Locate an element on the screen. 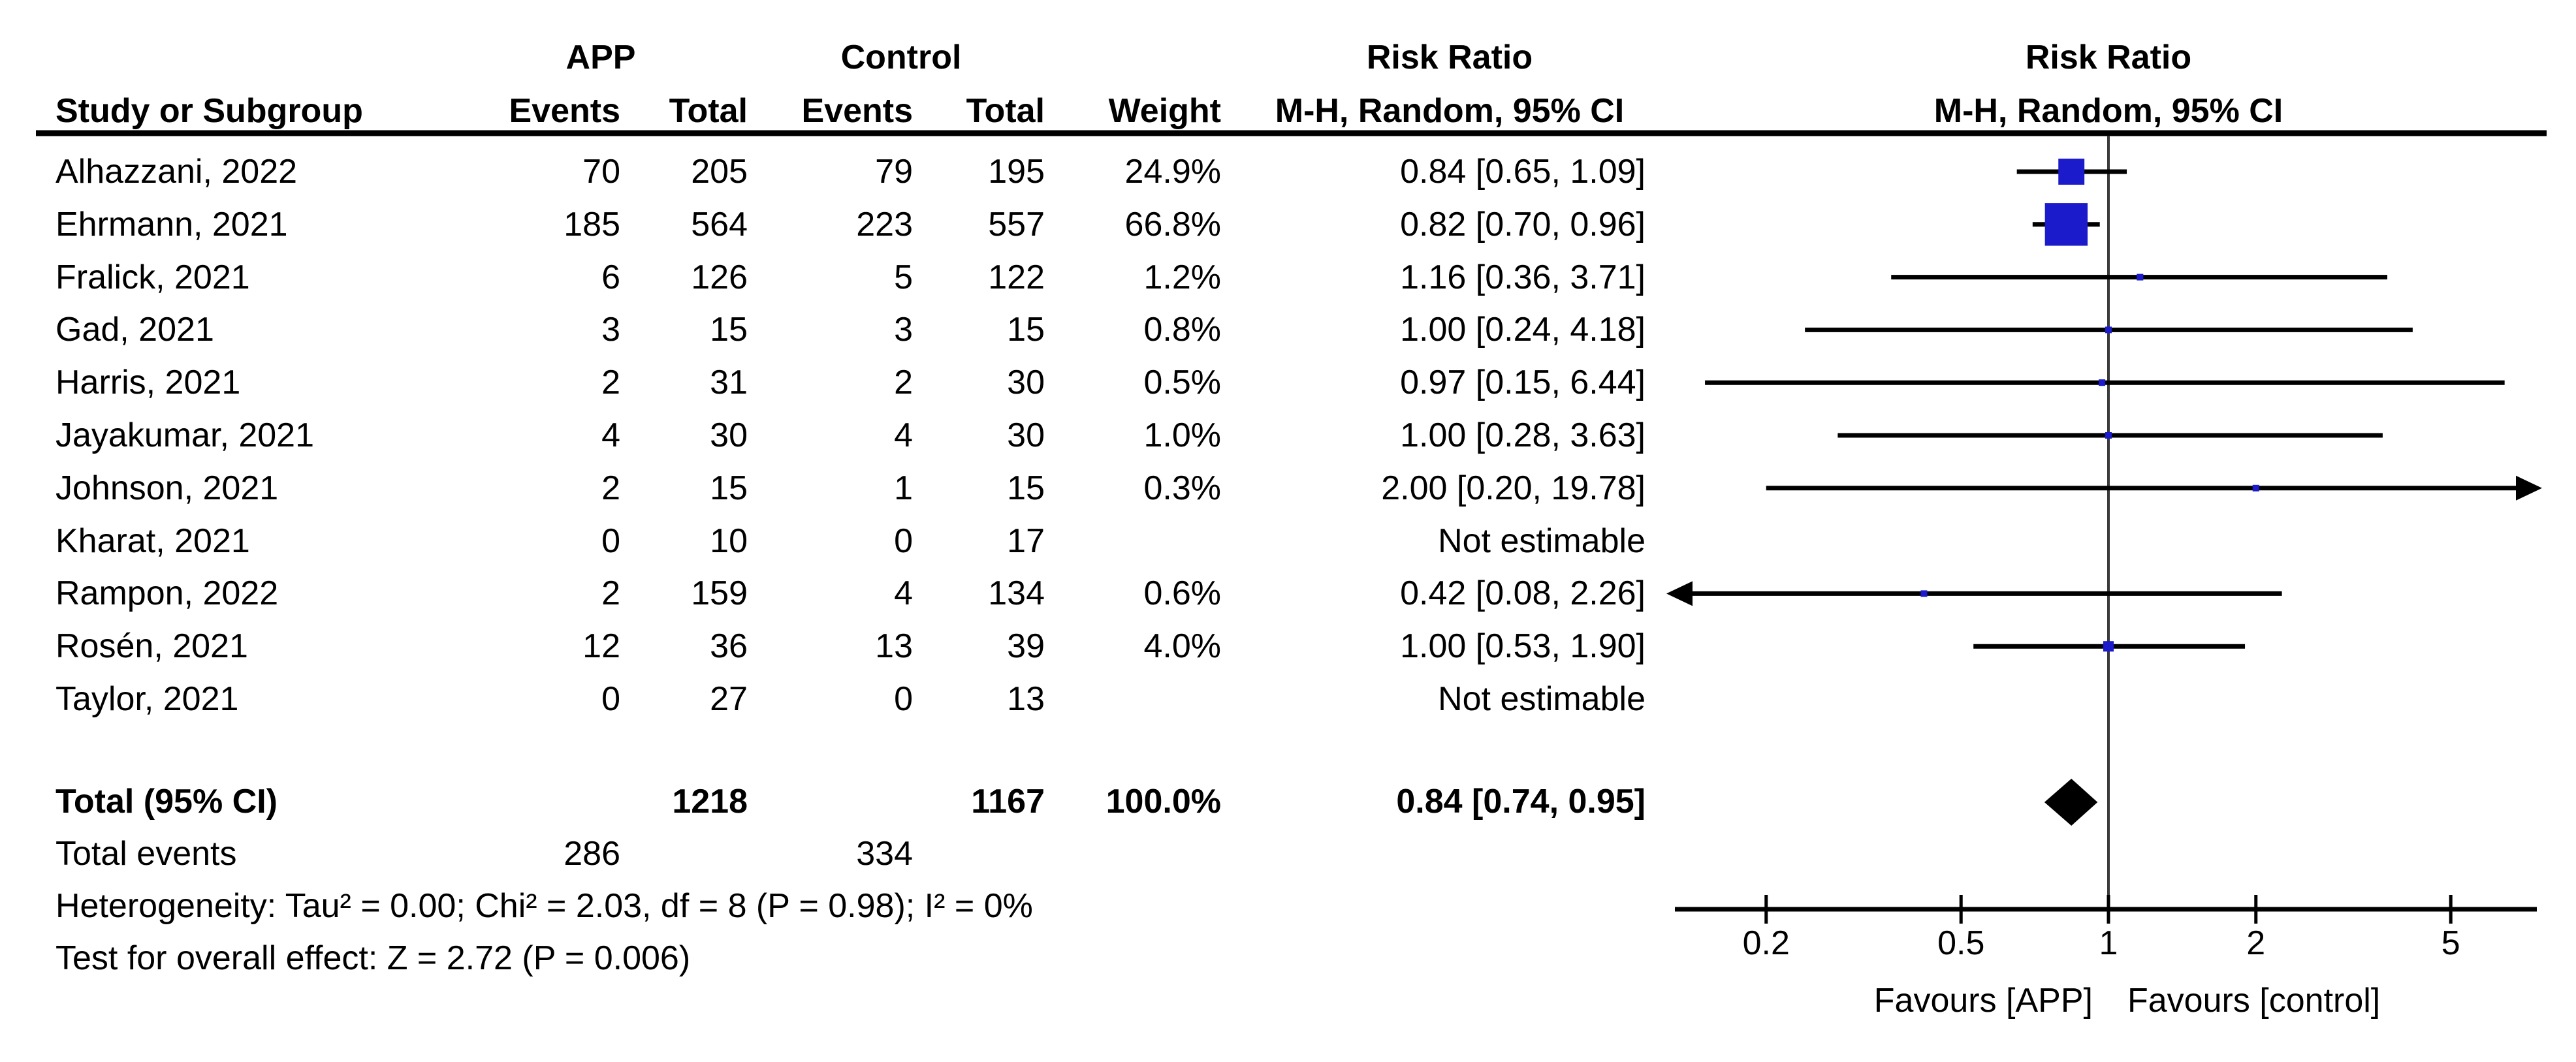  app-total-cell: 126 is located at coordinates (720, 277).